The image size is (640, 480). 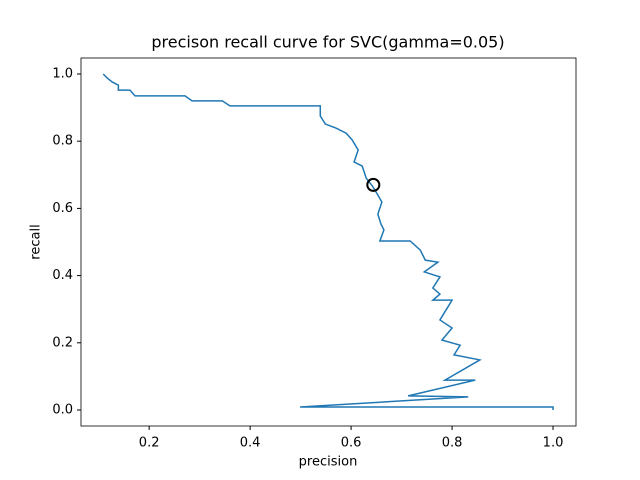 What do you see at coordinates (250, 443) in the screenshot?
I see `x-tick-label: 0.4` at bounding box center [250, 443].